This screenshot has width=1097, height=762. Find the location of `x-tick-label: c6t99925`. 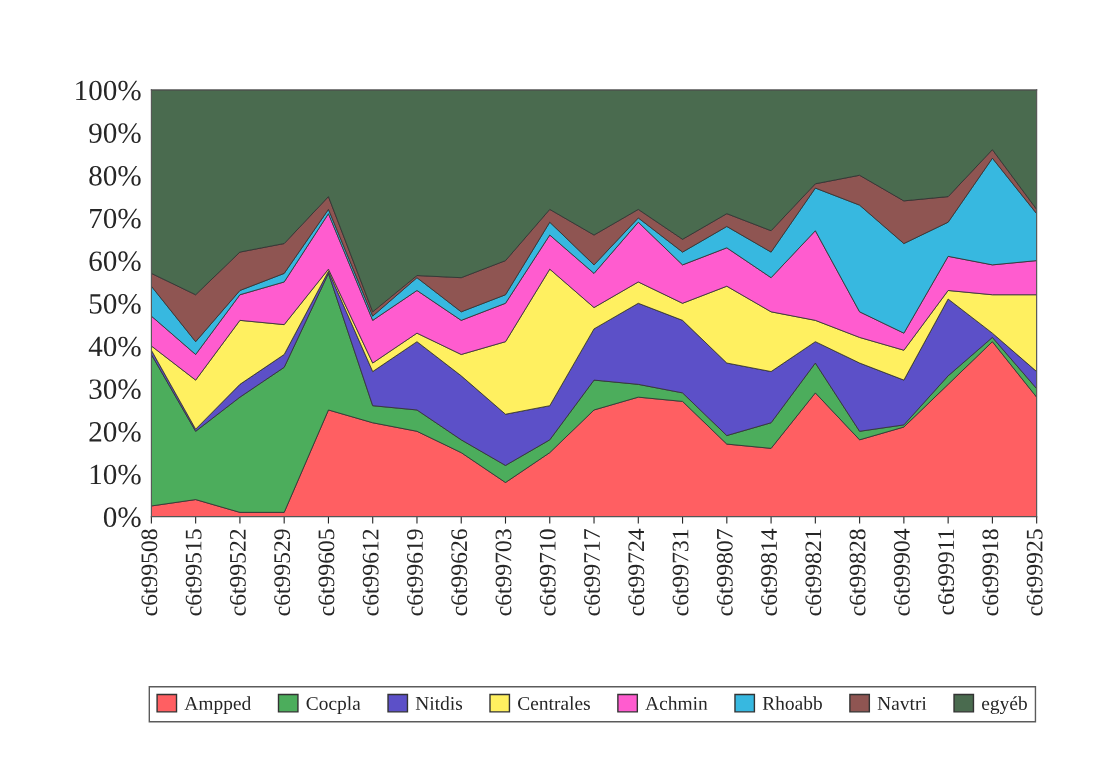

x-tick-label: c6t99925 is located at coordinates (1034, 572).